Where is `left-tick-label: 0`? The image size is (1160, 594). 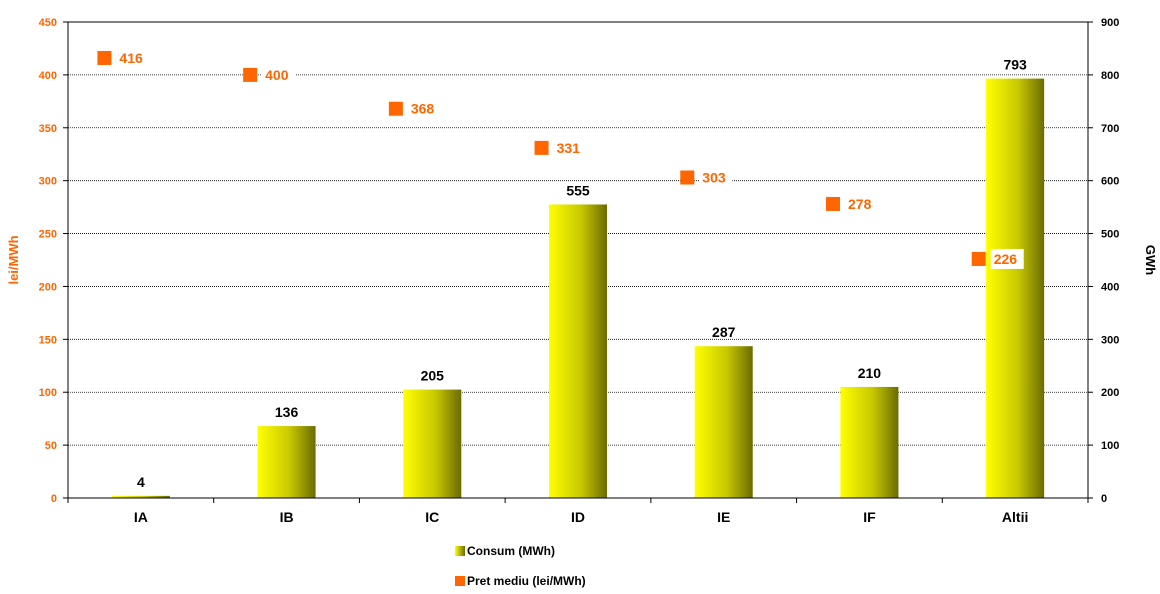 left-tick-label: 0 is located at coordinates (54, 499).